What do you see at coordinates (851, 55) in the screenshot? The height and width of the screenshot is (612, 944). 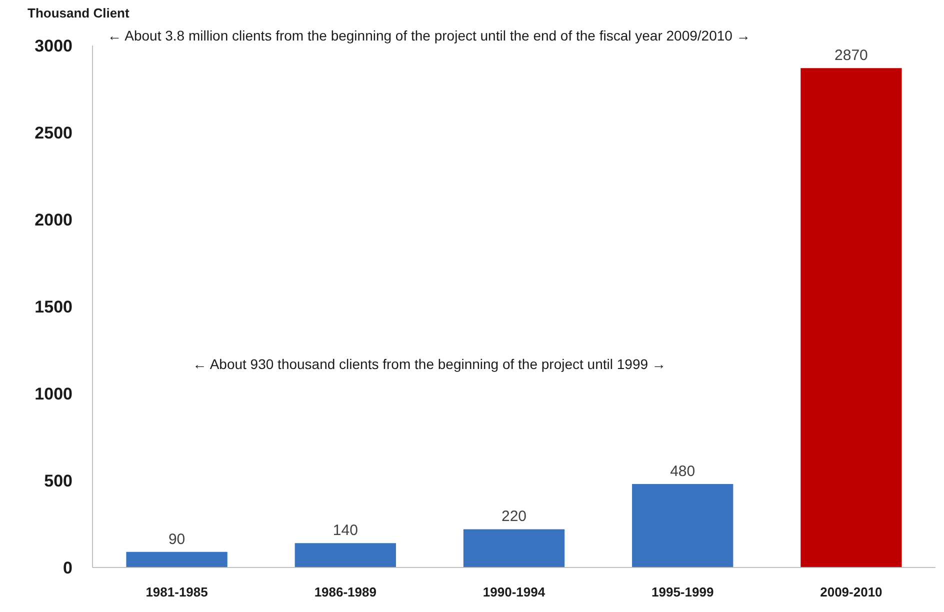 I see `data-label: 2870` at bounding box center [851, 55].